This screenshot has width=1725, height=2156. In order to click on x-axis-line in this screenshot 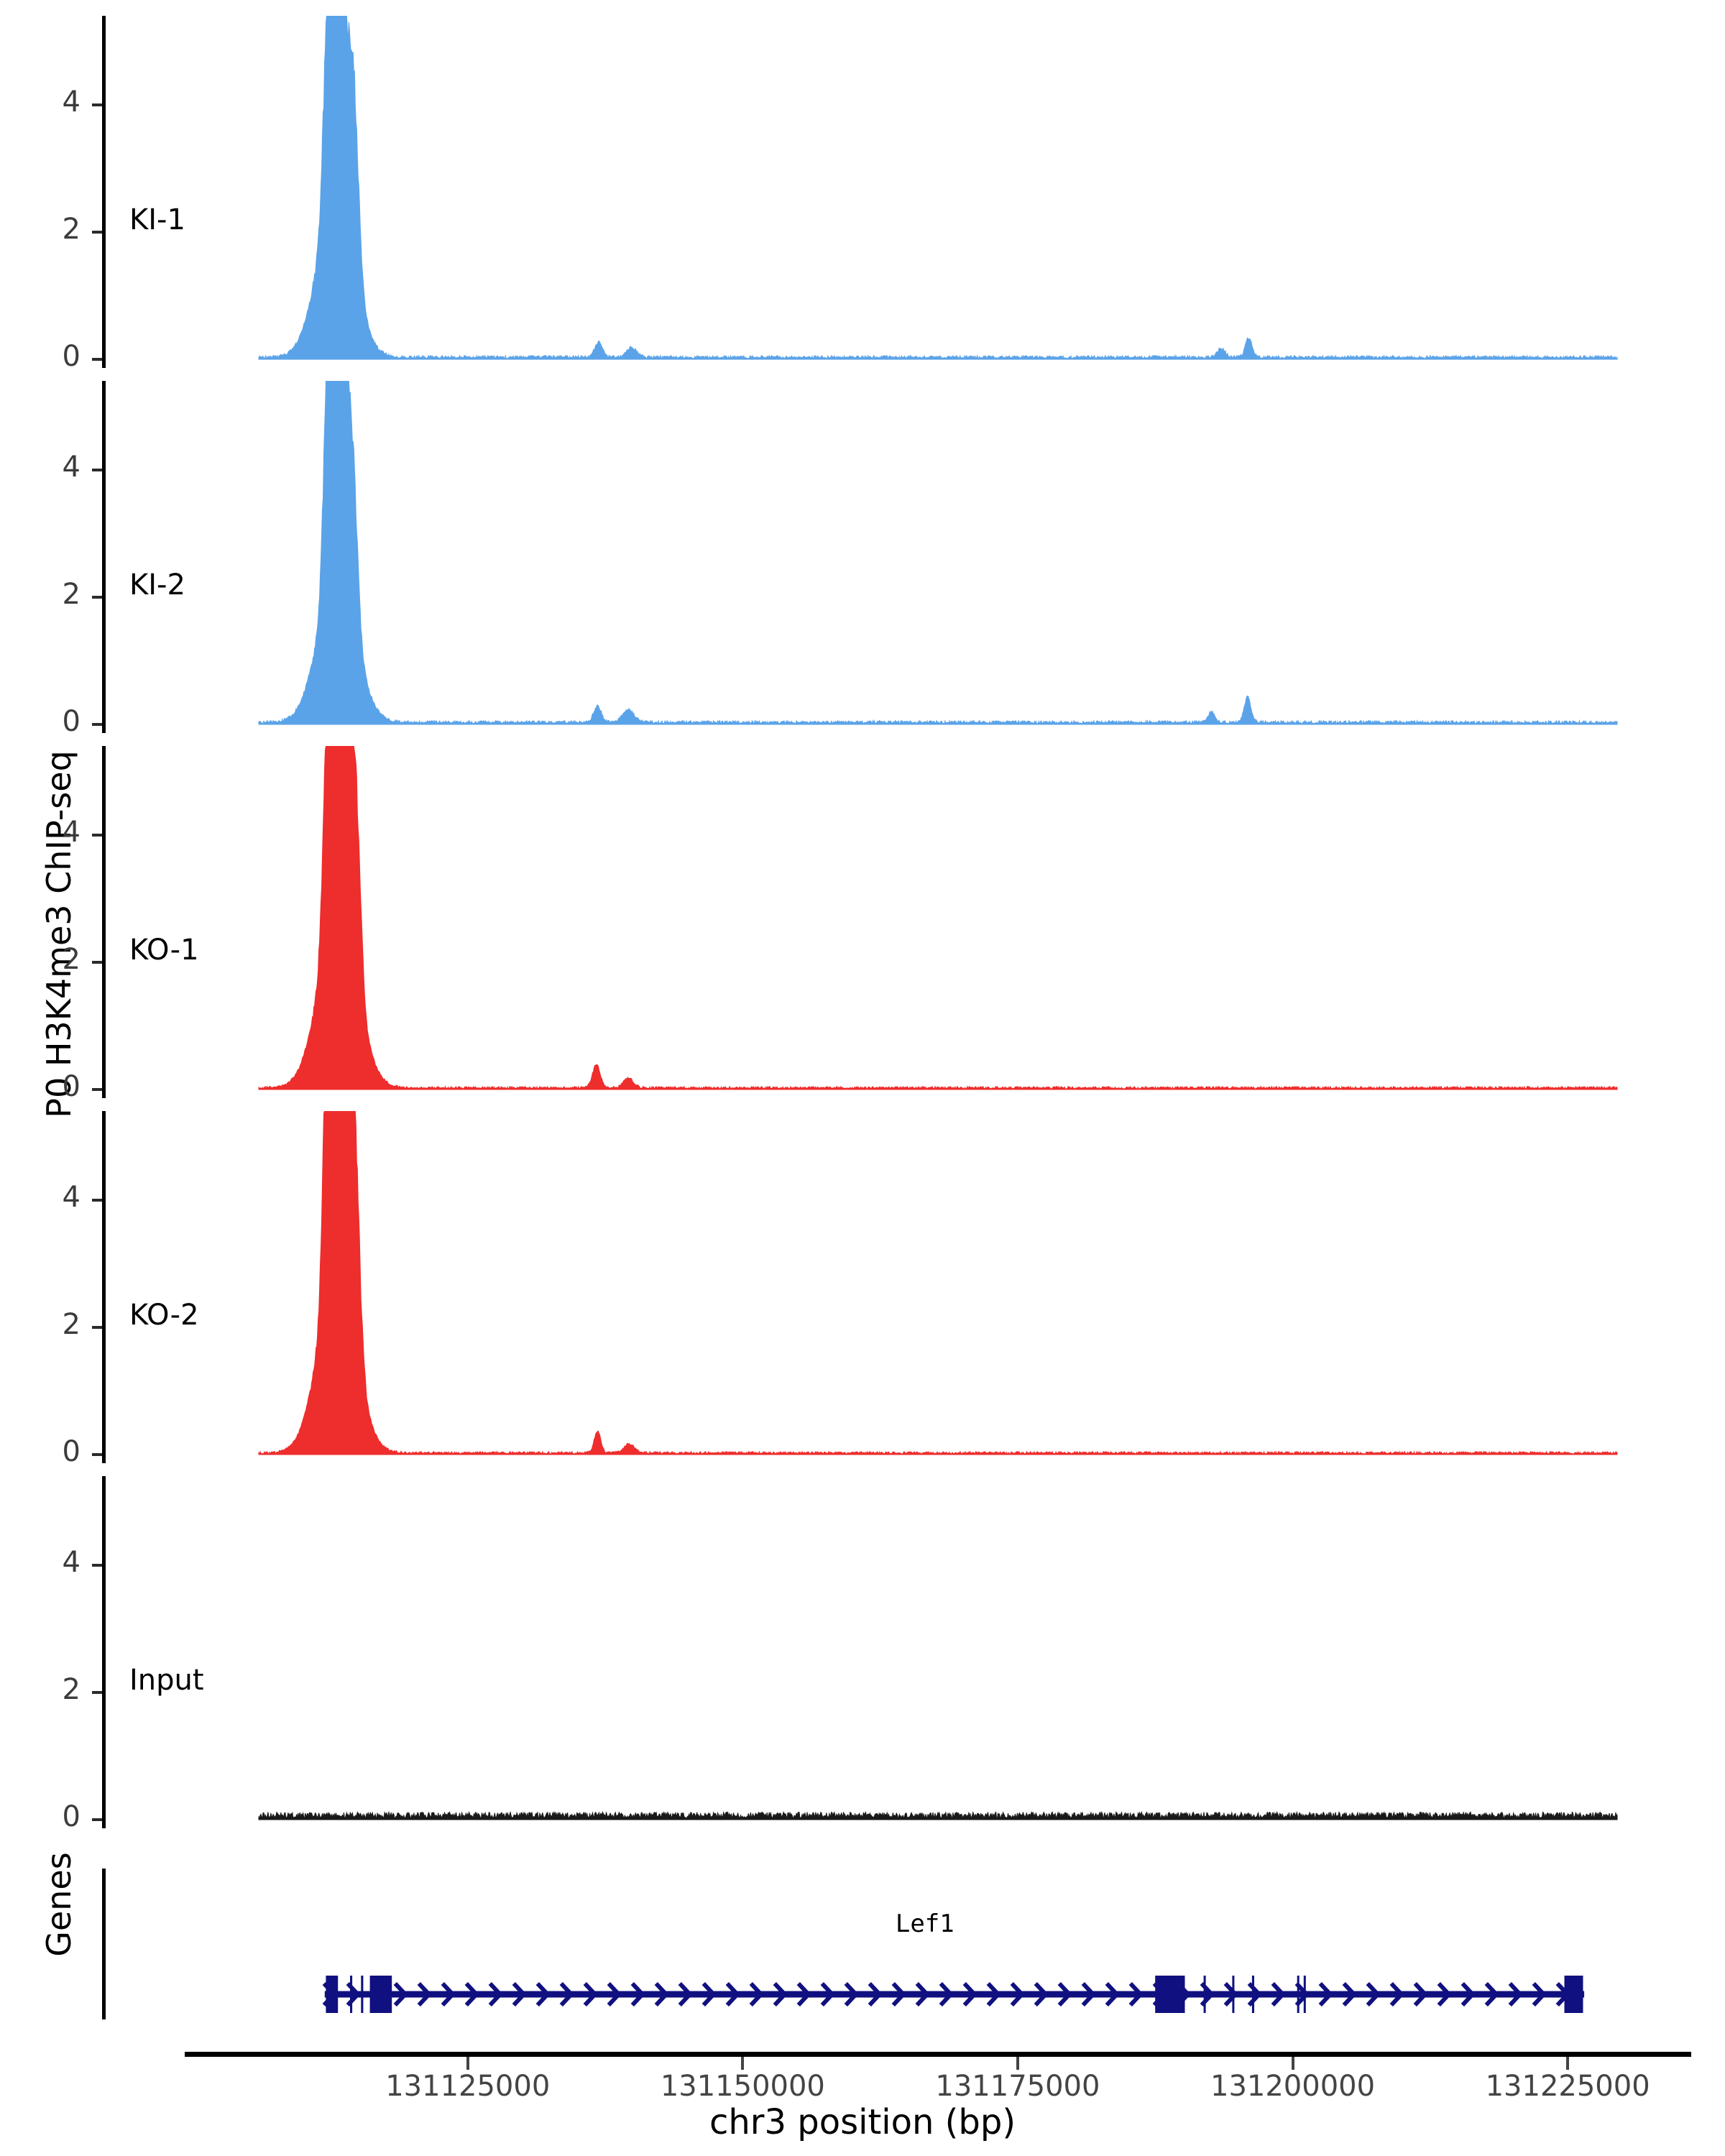, I will do `click(938, 2054)`.